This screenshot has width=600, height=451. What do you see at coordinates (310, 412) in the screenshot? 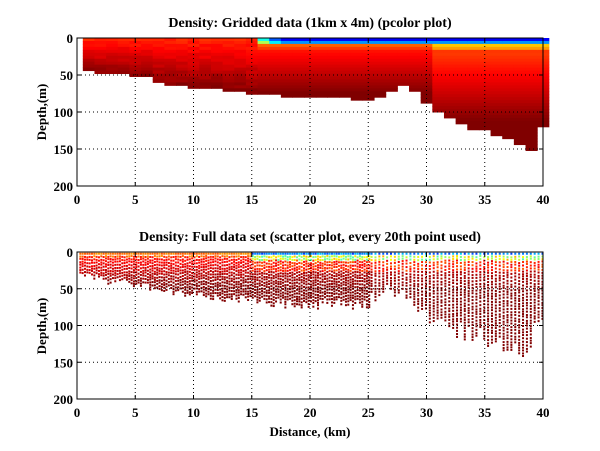
I see `plot2-xtick-label: 20` at bounding box center [310, 412].